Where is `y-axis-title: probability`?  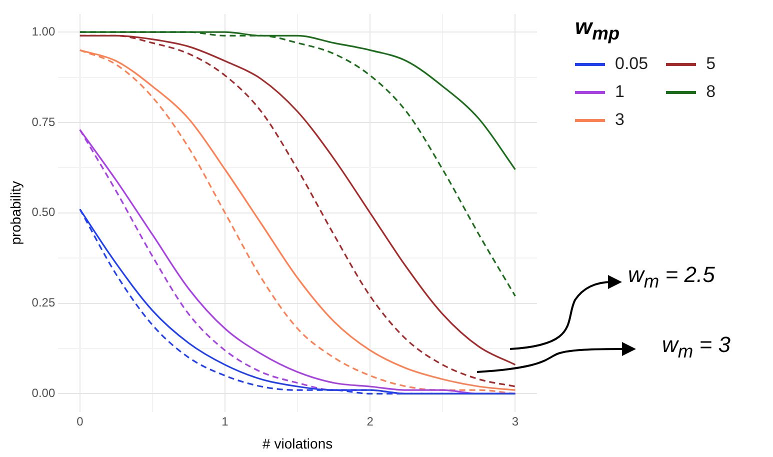
y-axis-title: probability is located at coordinates (15, 212).